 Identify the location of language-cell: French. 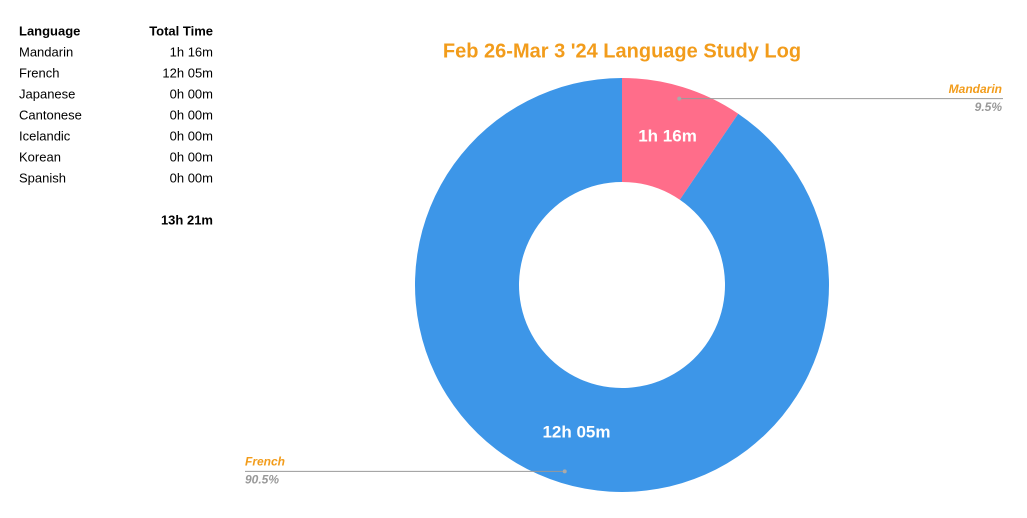
(39, 72).